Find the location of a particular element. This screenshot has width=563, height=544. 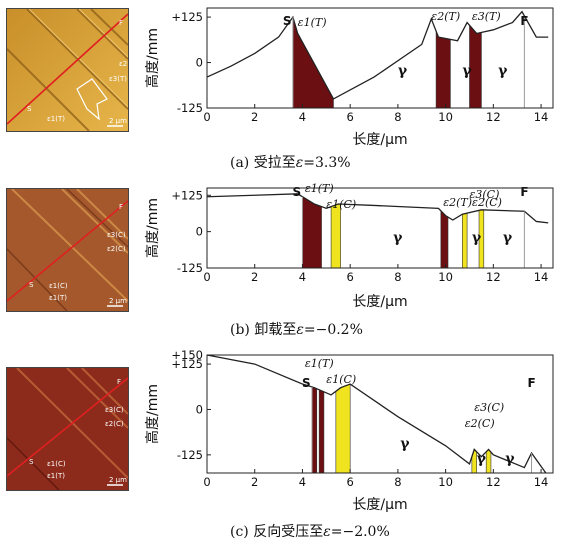

caption-a-eps: ε is located at coordinates (299, 163).